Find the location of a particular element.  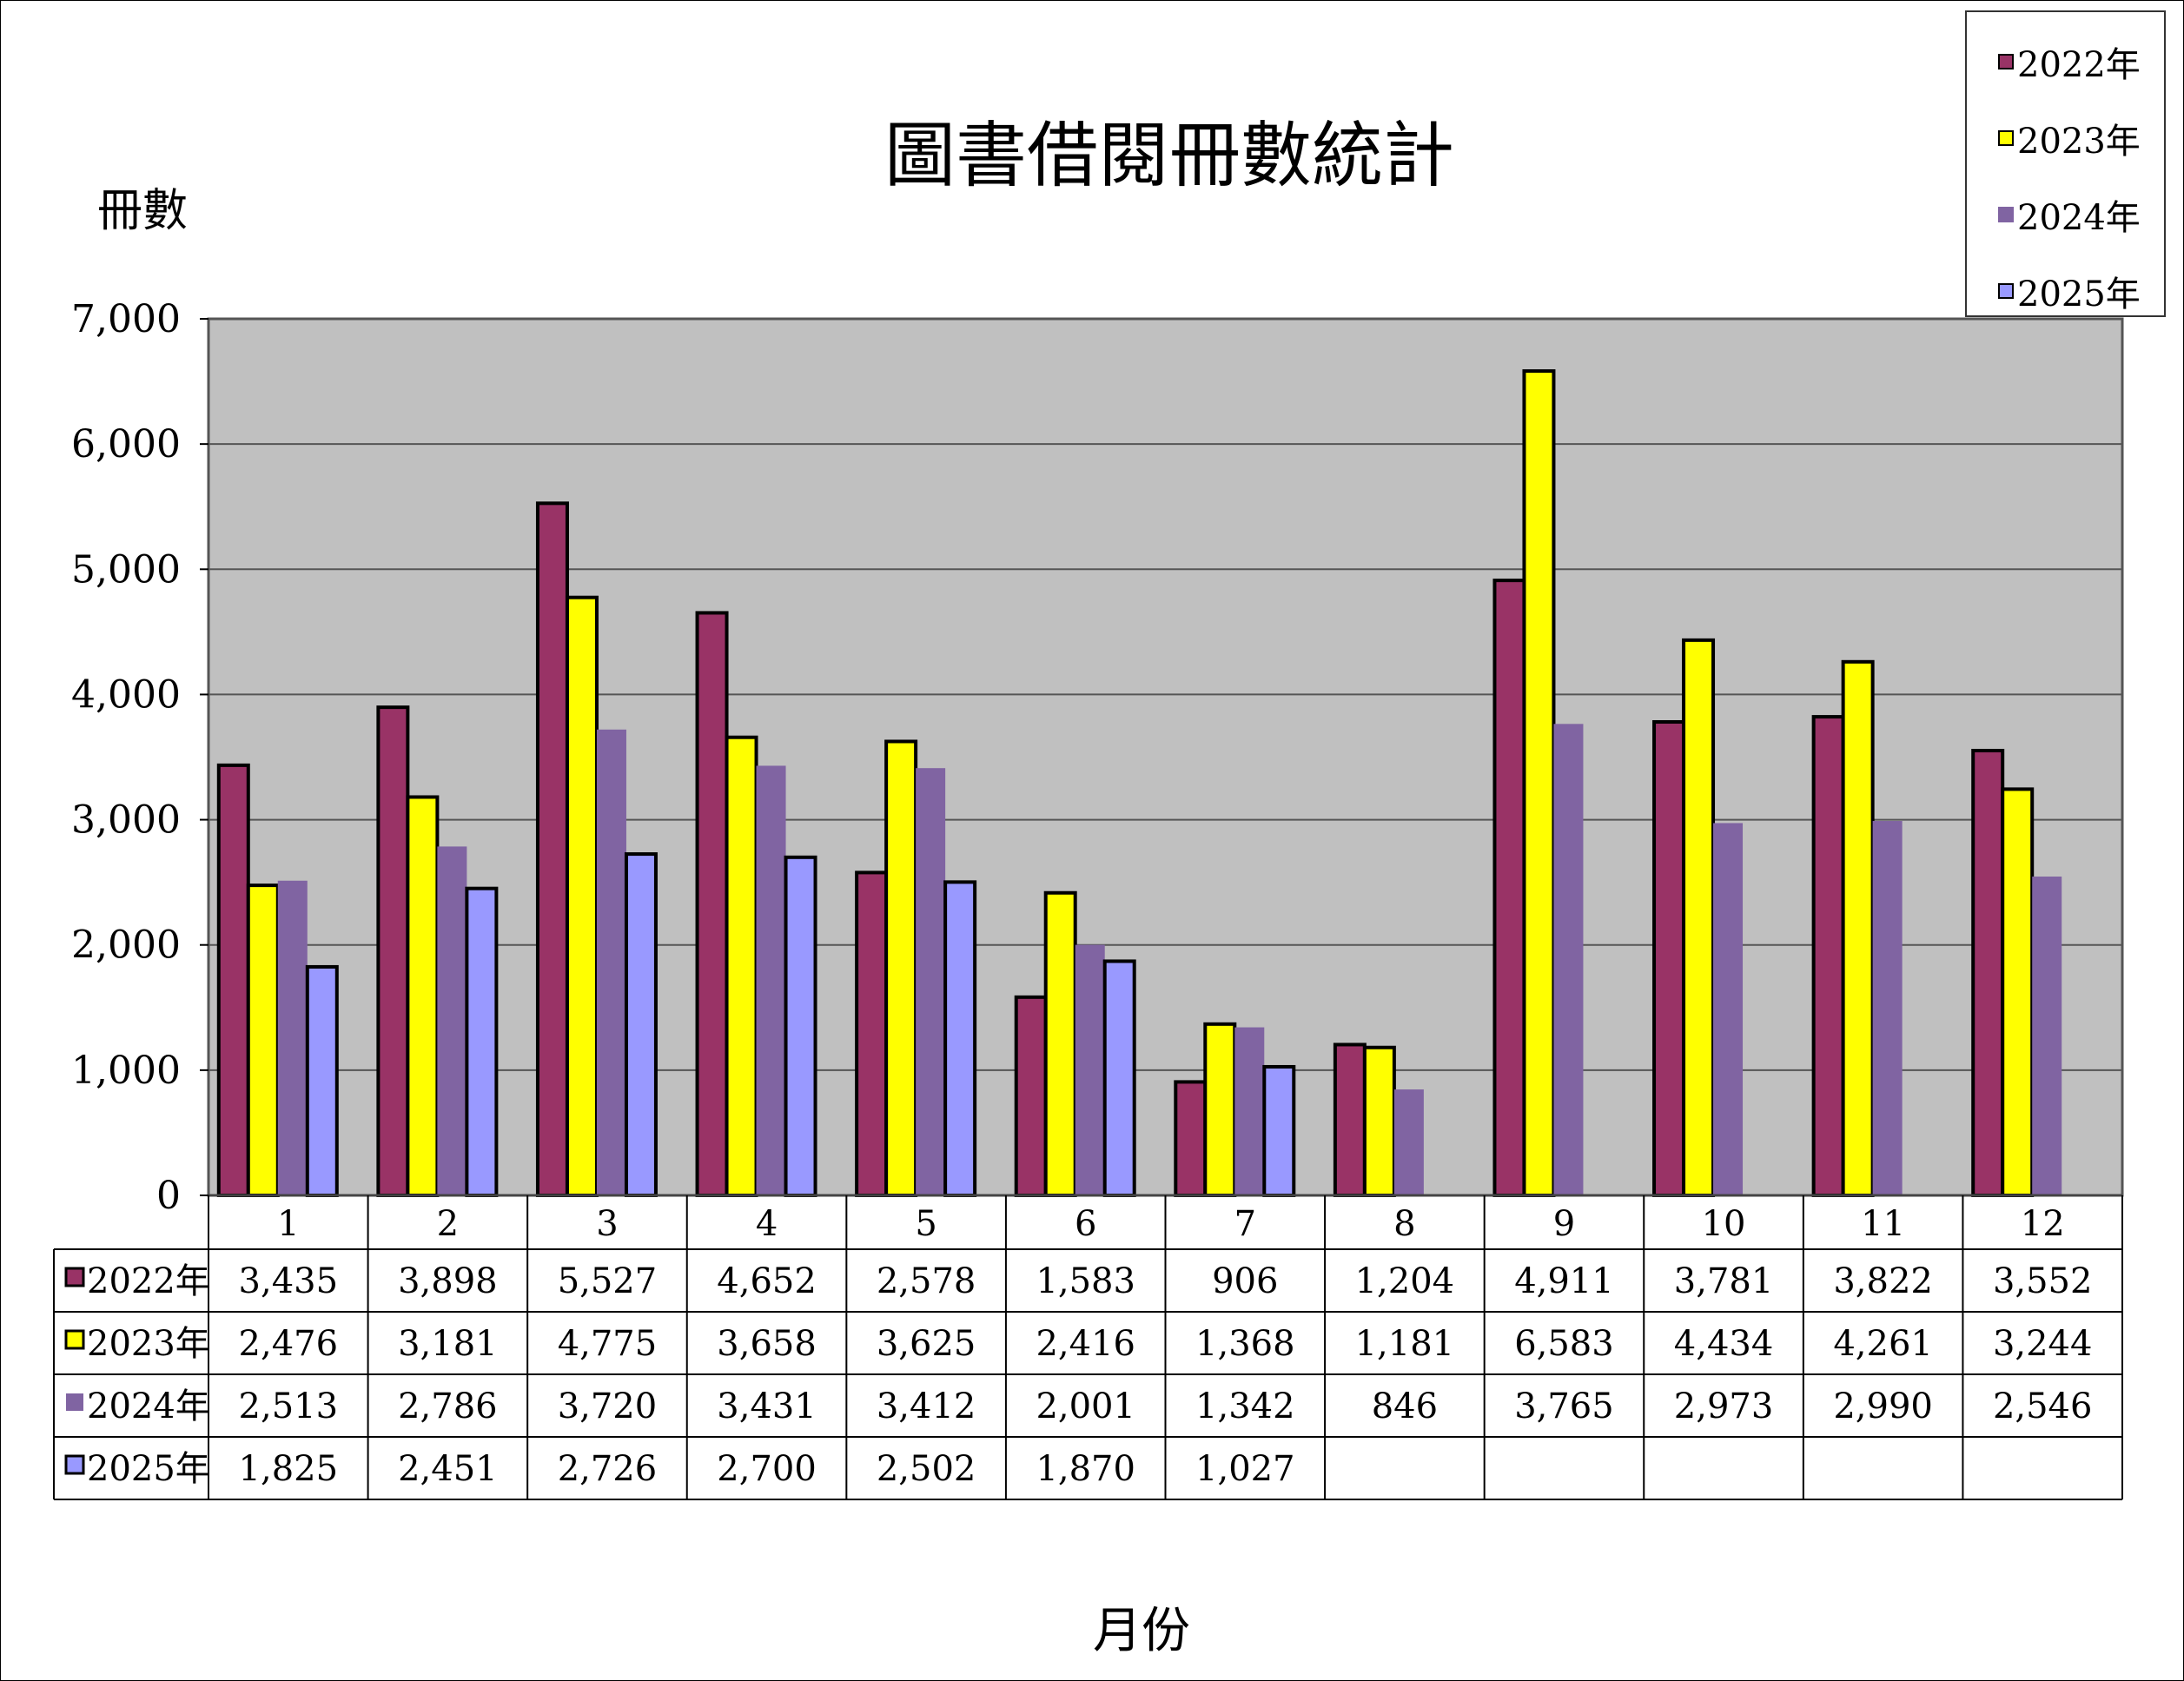

bar-2025年-3 is located at coordinates (641, 1025).